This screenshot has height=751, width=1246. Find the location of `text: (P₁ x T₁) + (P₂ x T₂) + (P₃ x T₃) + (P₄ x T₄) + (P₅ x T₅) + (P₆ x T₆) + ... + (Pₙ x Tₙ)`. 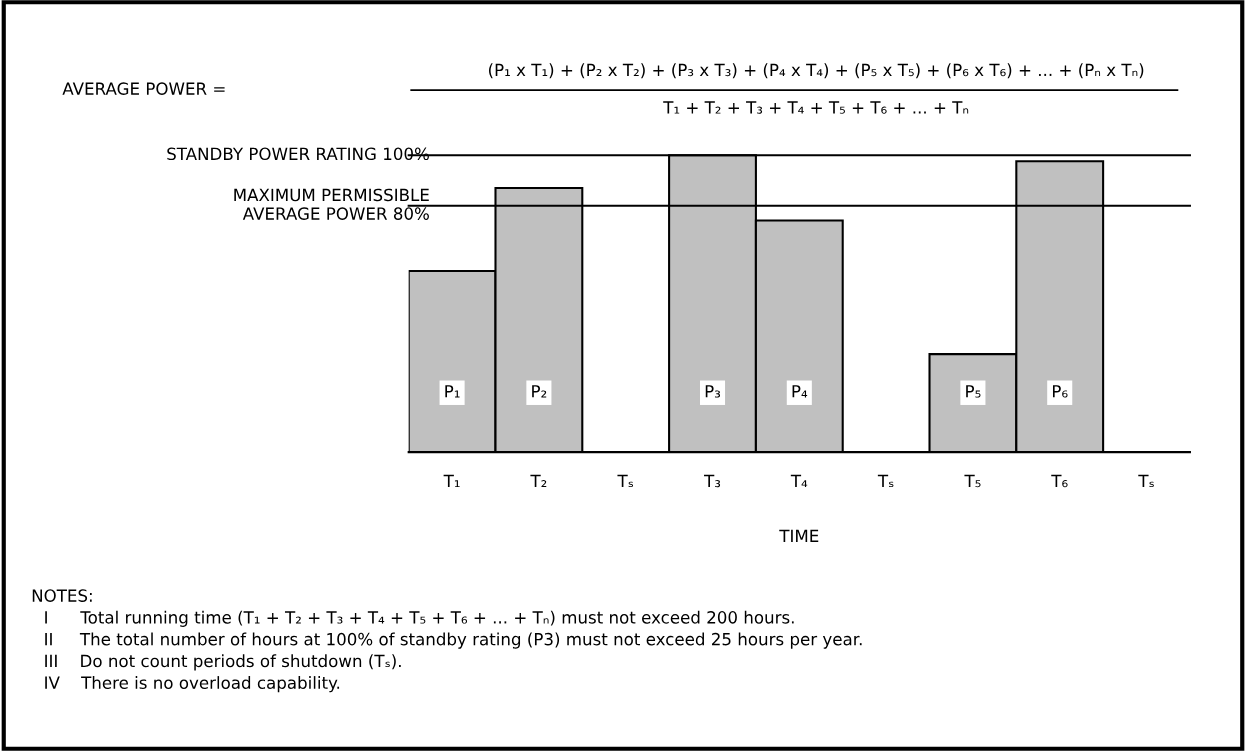

text: (P₁ x T₁) + (P₂ x T₂) + (P₃ x T₃) + (P₄ x T₄) + (P₅ x T₅) + (P₆ x T₆) + ... + (Pₙ x Tₙ) is located at coordinates (816, 71).